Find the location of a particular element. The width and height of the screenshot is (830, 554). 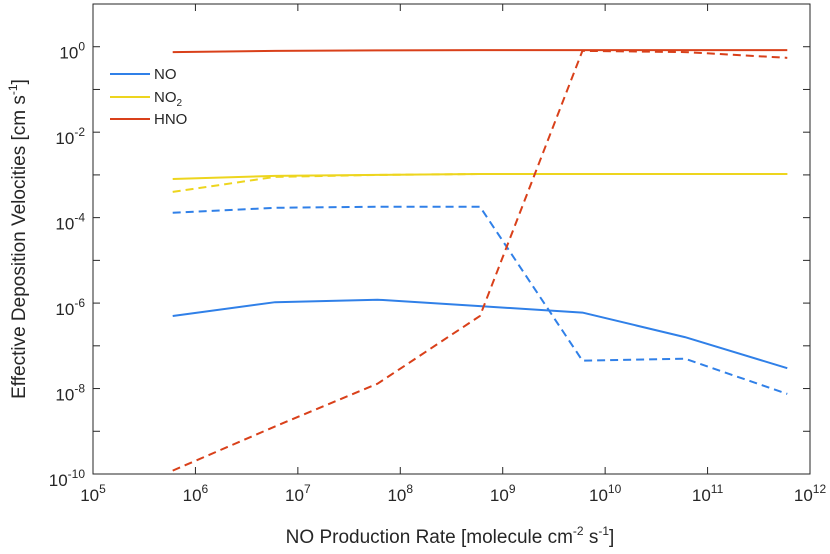

series-line-0-solid is located at coordinates (480, 334).